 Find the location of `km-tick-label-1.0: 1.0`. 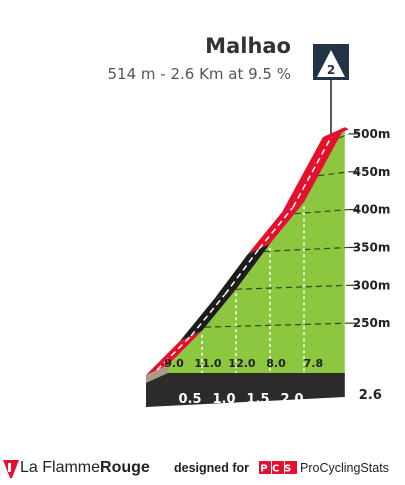

km-tick-label-1.0: 1.0 is located at coordinates (223, 399).